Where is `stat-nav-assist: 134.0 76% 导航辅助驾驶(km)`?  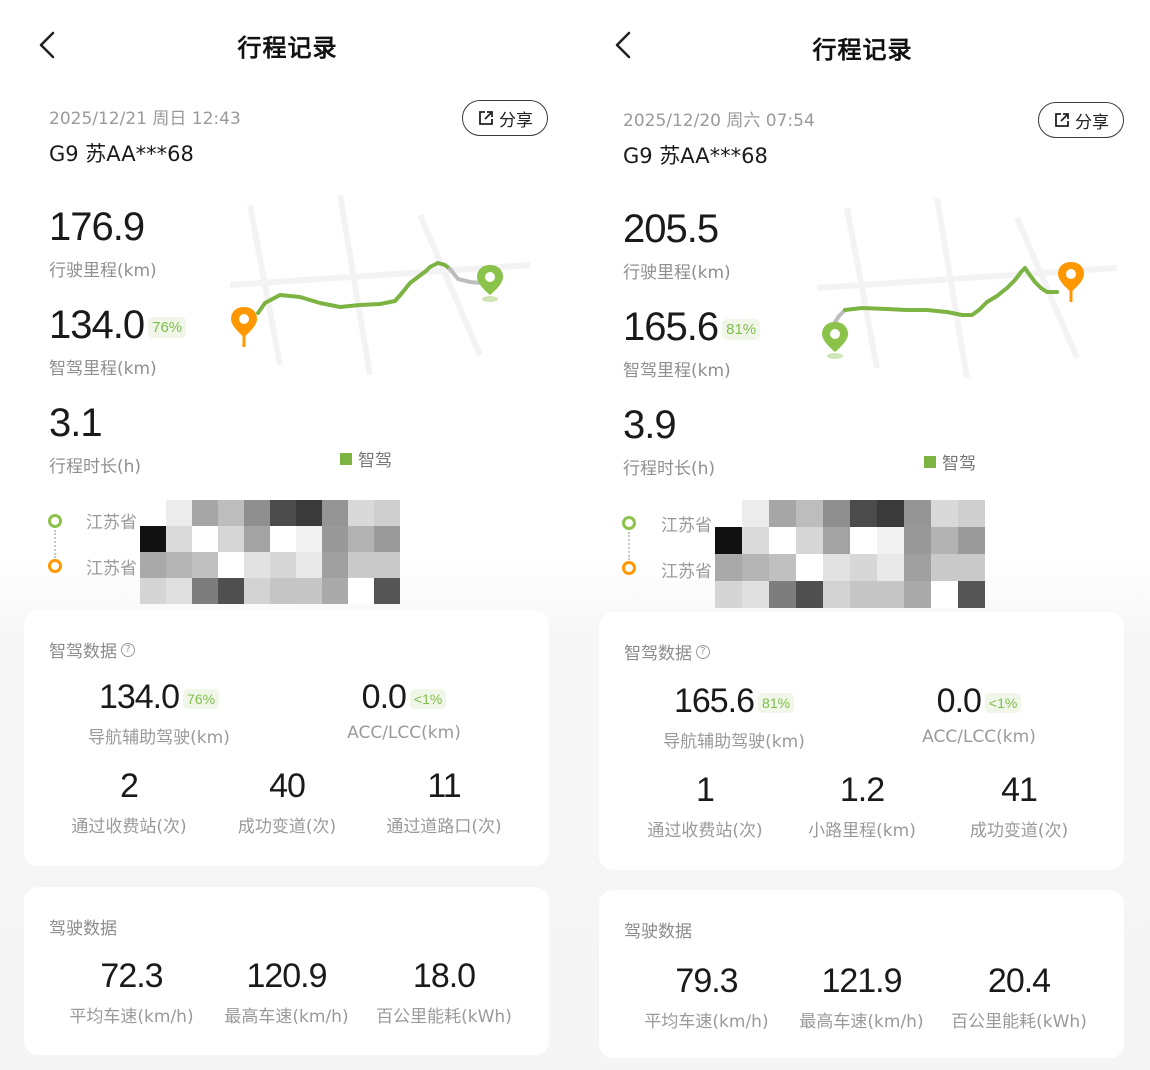 stat-nav-assist: 134.0 76% 导航辅助驾驶(km) is located at coordinates (159, 713).